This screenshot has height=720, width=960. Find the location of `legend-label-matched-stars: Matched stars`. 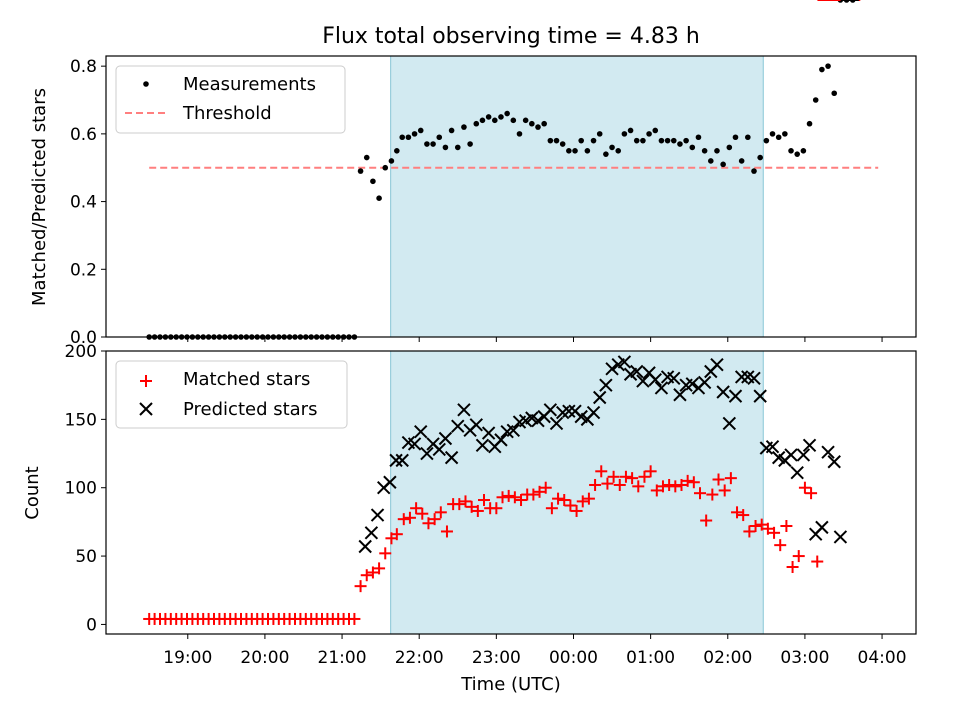

legend-label-matched-stars: Matched stars is located at coordinates (246, 379).